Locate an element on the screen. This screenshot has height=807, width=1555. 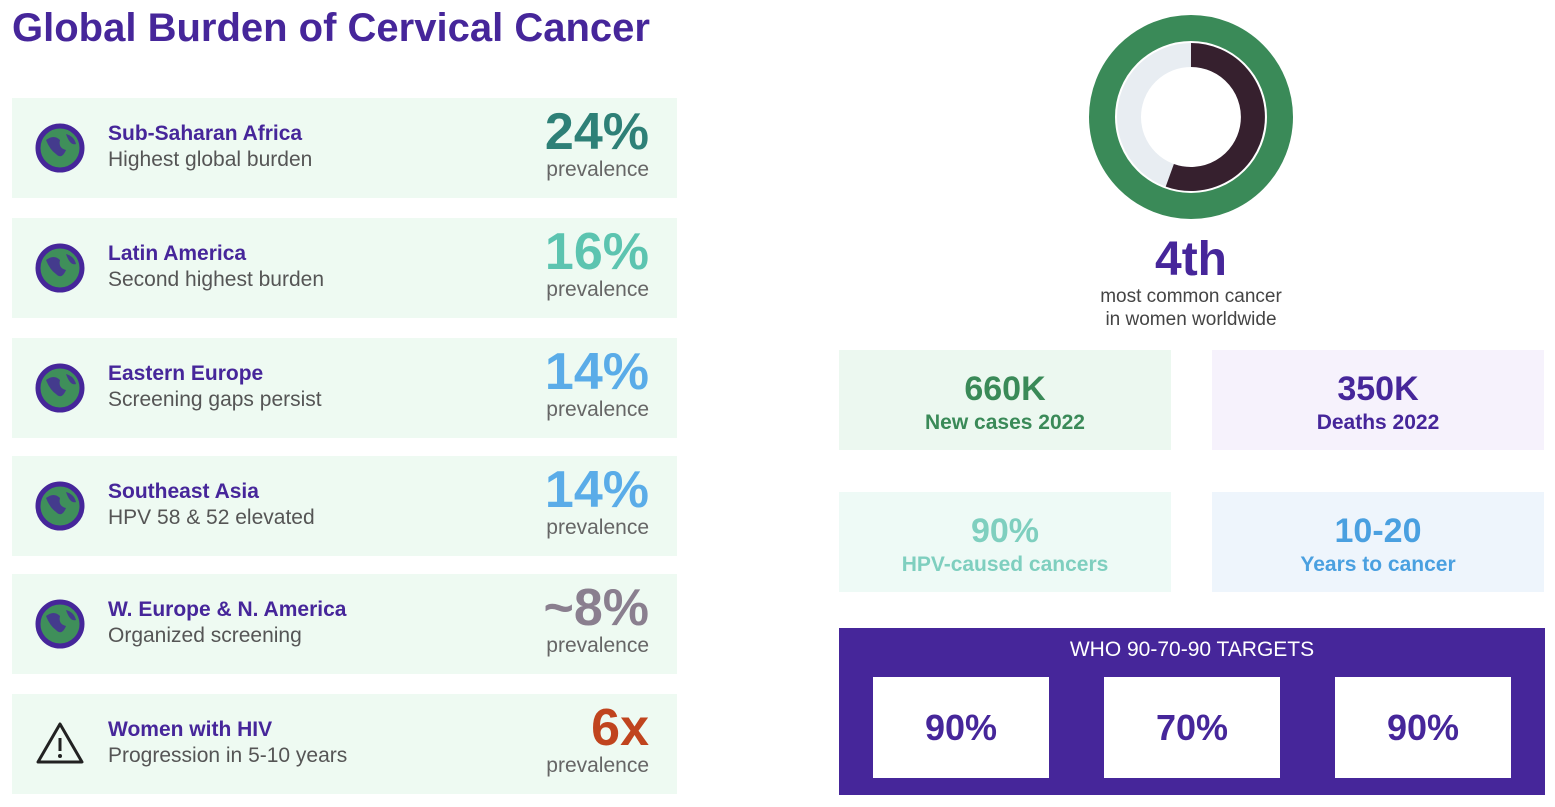
region-value: ~8% is located at coordinates (596, 608).